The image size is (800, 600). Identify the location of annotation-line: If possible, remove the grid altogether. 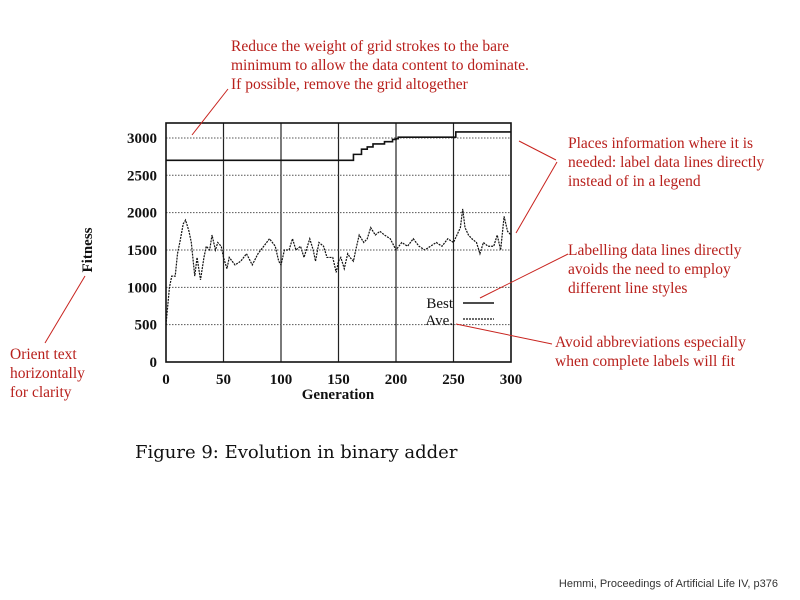
(349, 84).